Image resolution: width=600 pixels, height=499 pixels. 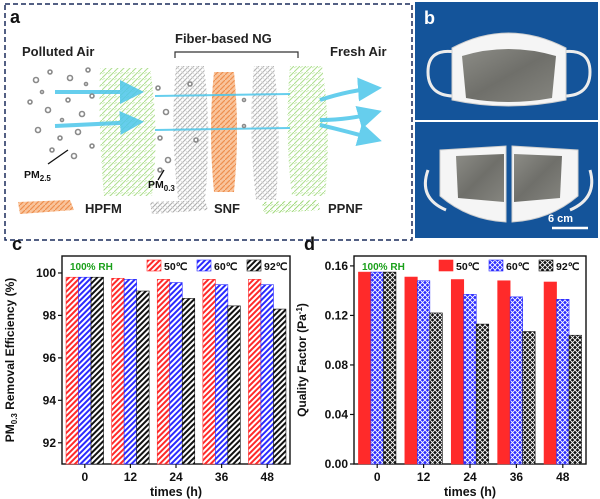 I want to click on legend-swatch-snf, so click(x=179, y=207).